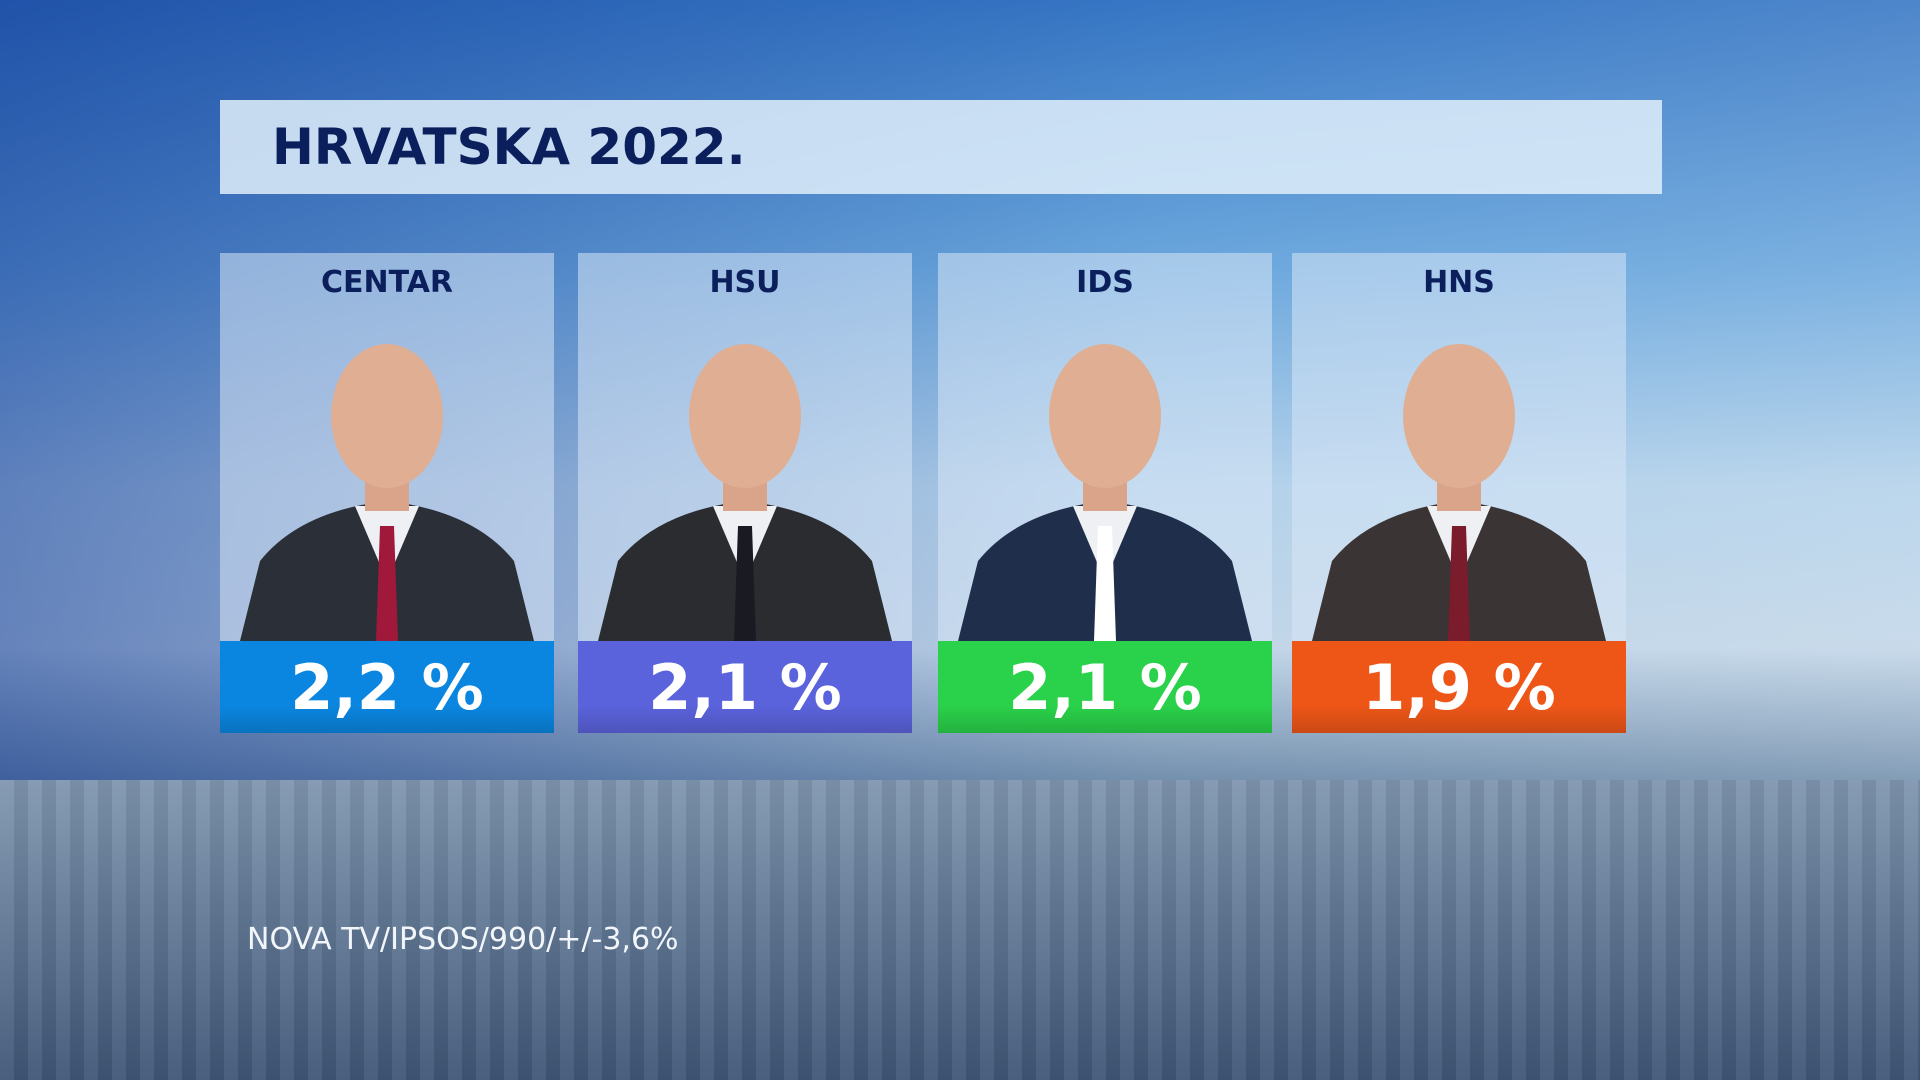 Image resolution: width=1920 pixels, height=1080 pixels. I want to click on party-name: HSU, so click(745, 282).